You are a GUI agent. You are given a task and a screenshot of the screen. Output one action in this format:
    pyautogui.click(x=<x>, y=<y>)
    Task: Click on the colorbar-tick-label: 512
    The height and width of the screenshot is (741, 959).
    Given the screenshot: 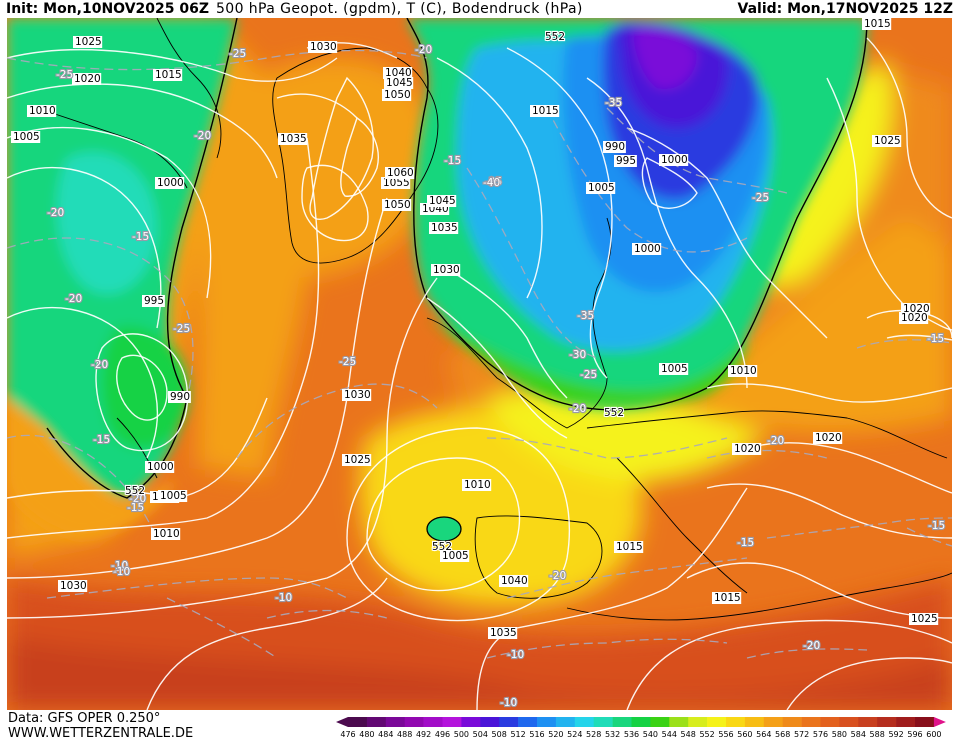 What is the action you would take?
    pyautogui.click(x=517, y=734)
    